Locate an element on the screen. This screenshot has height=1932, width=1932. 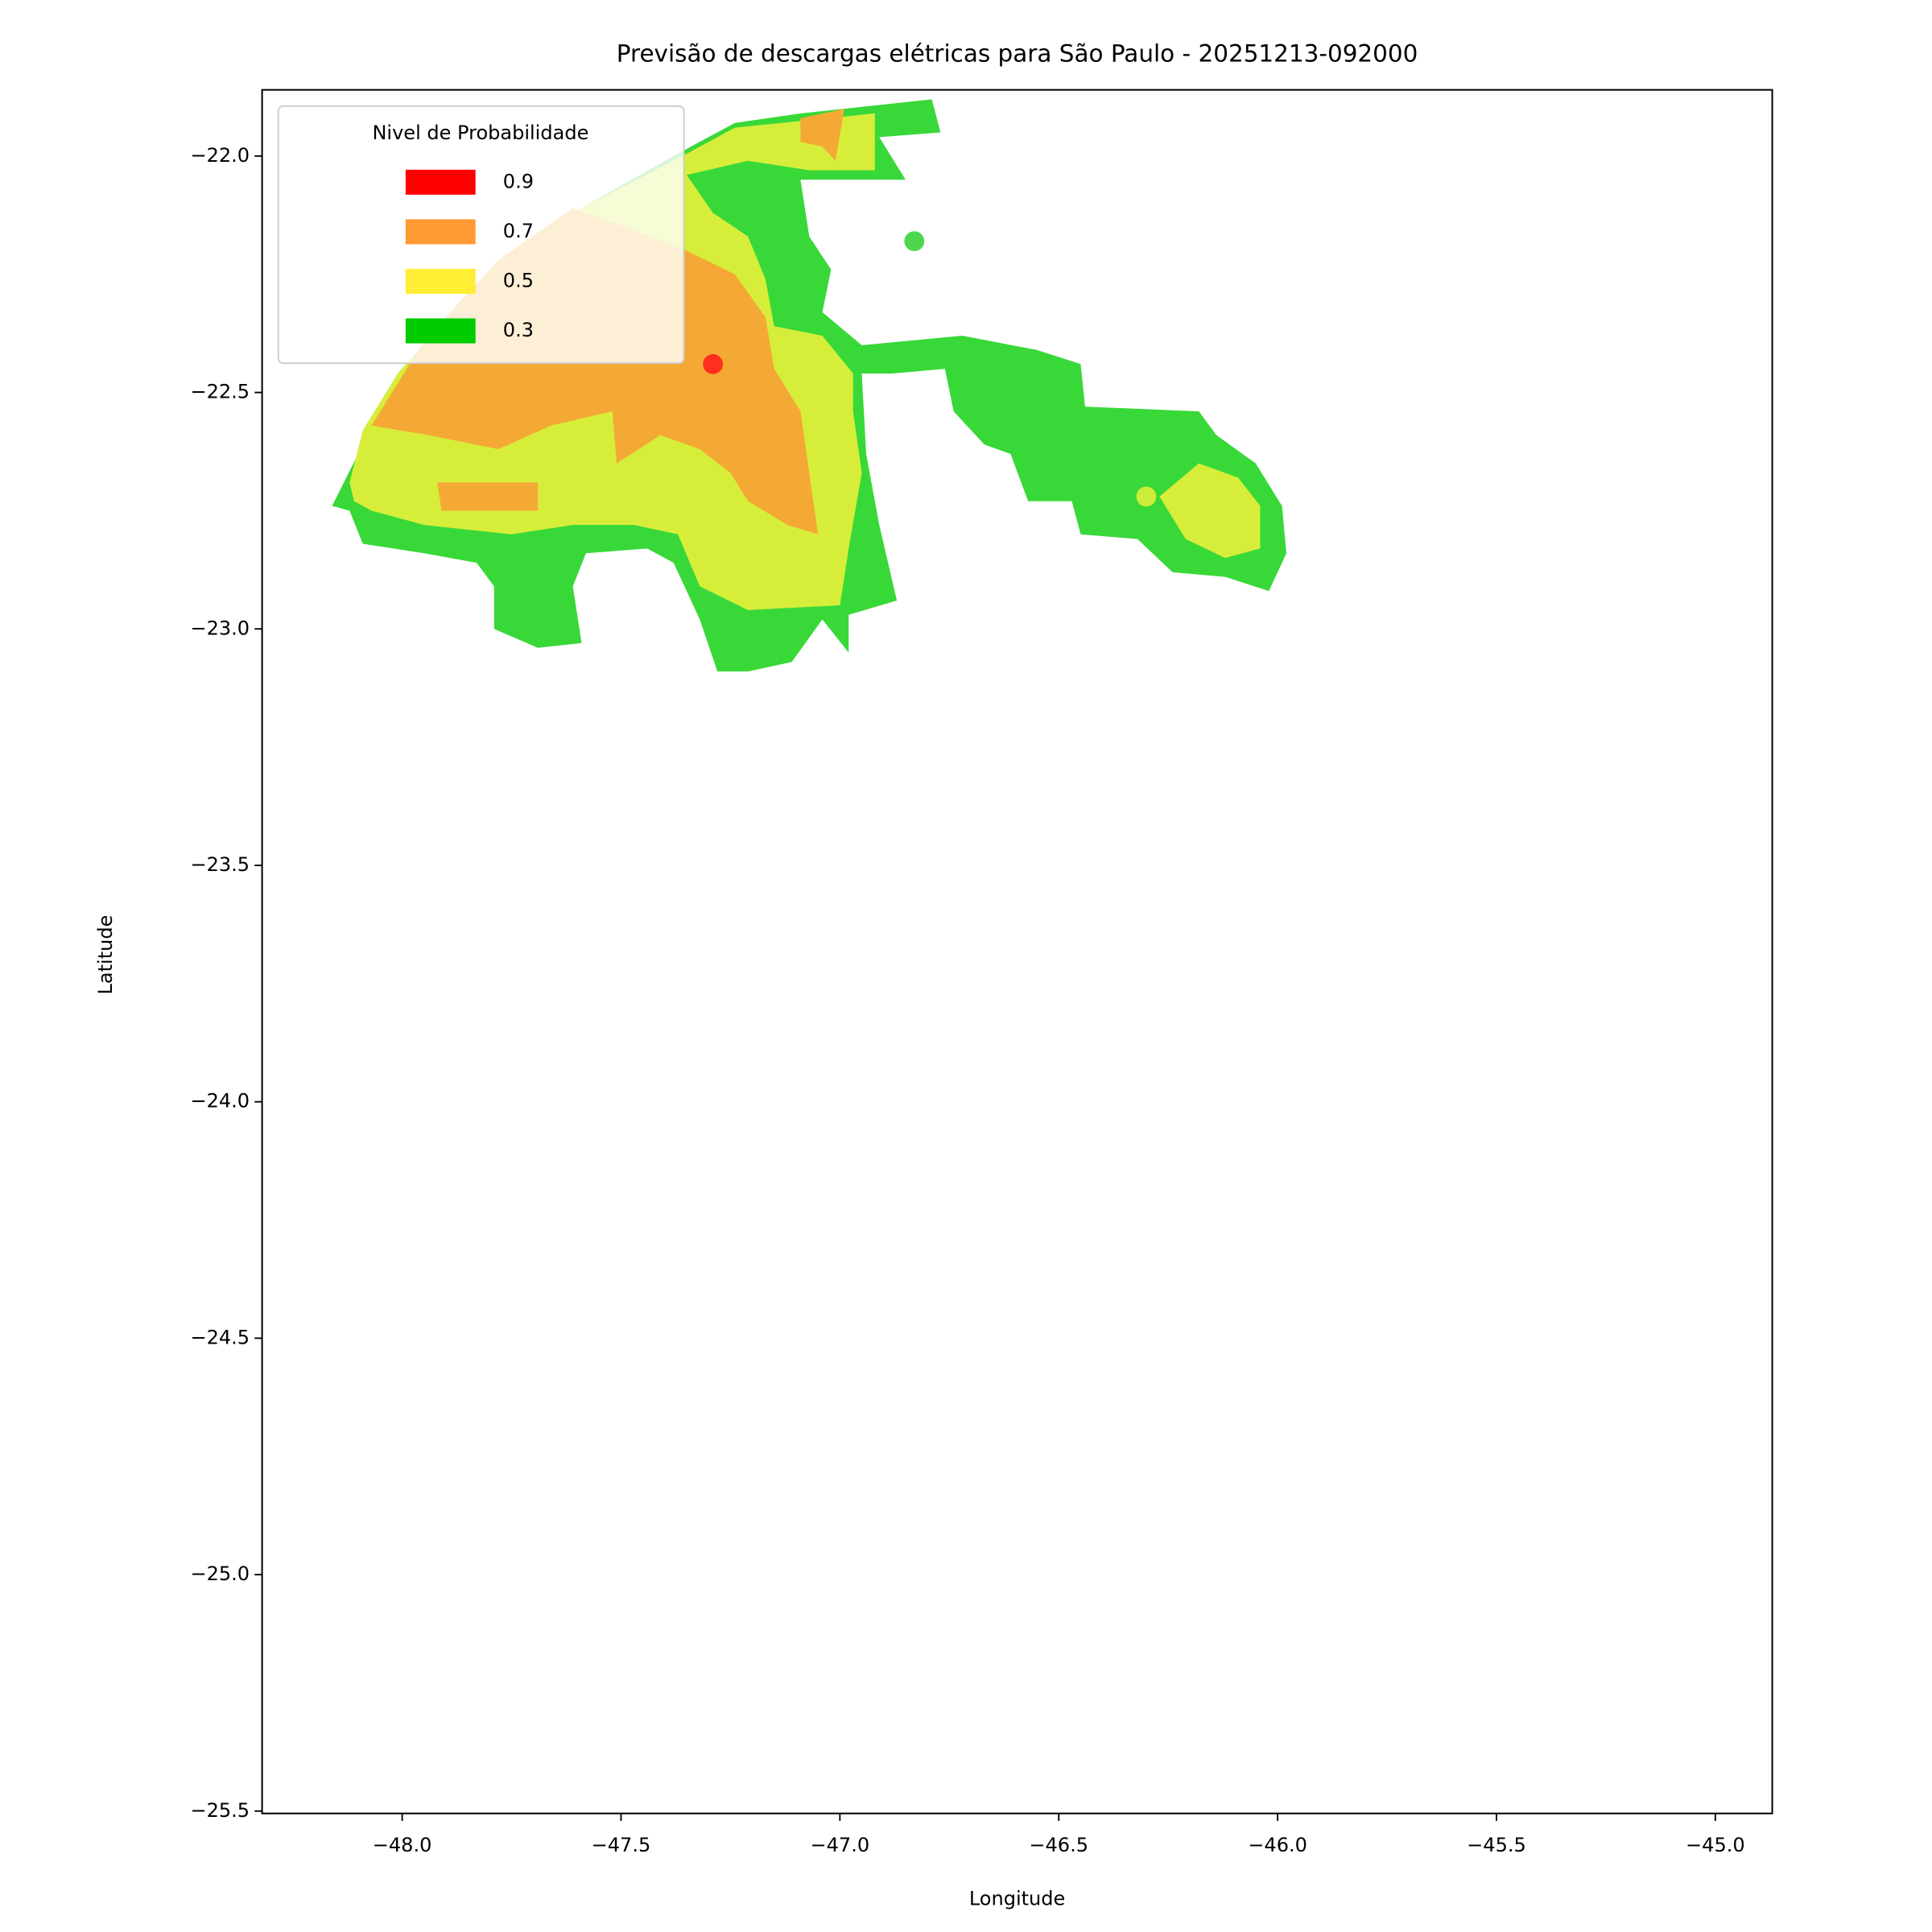
legend: Nivel de Probabilidade 0.9 0.7 0.5 0.3 is located at coordinates (481, 235).